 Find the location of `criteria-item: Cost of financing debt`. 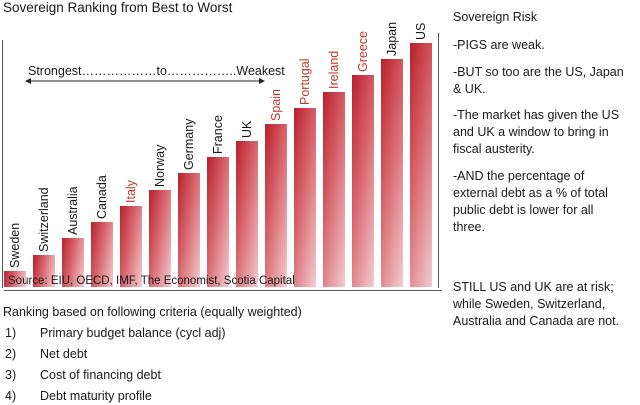

criteria-item: Cost of financing debt is located at coordinates (100, 375).